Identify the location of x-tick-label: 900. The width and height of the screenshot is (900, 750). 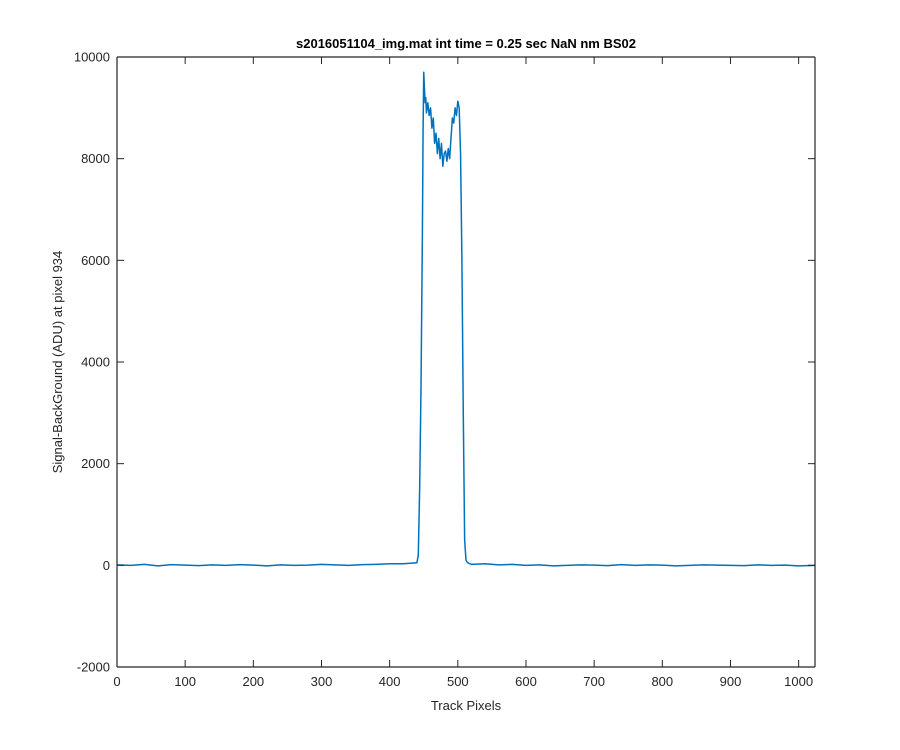
(731, 681).